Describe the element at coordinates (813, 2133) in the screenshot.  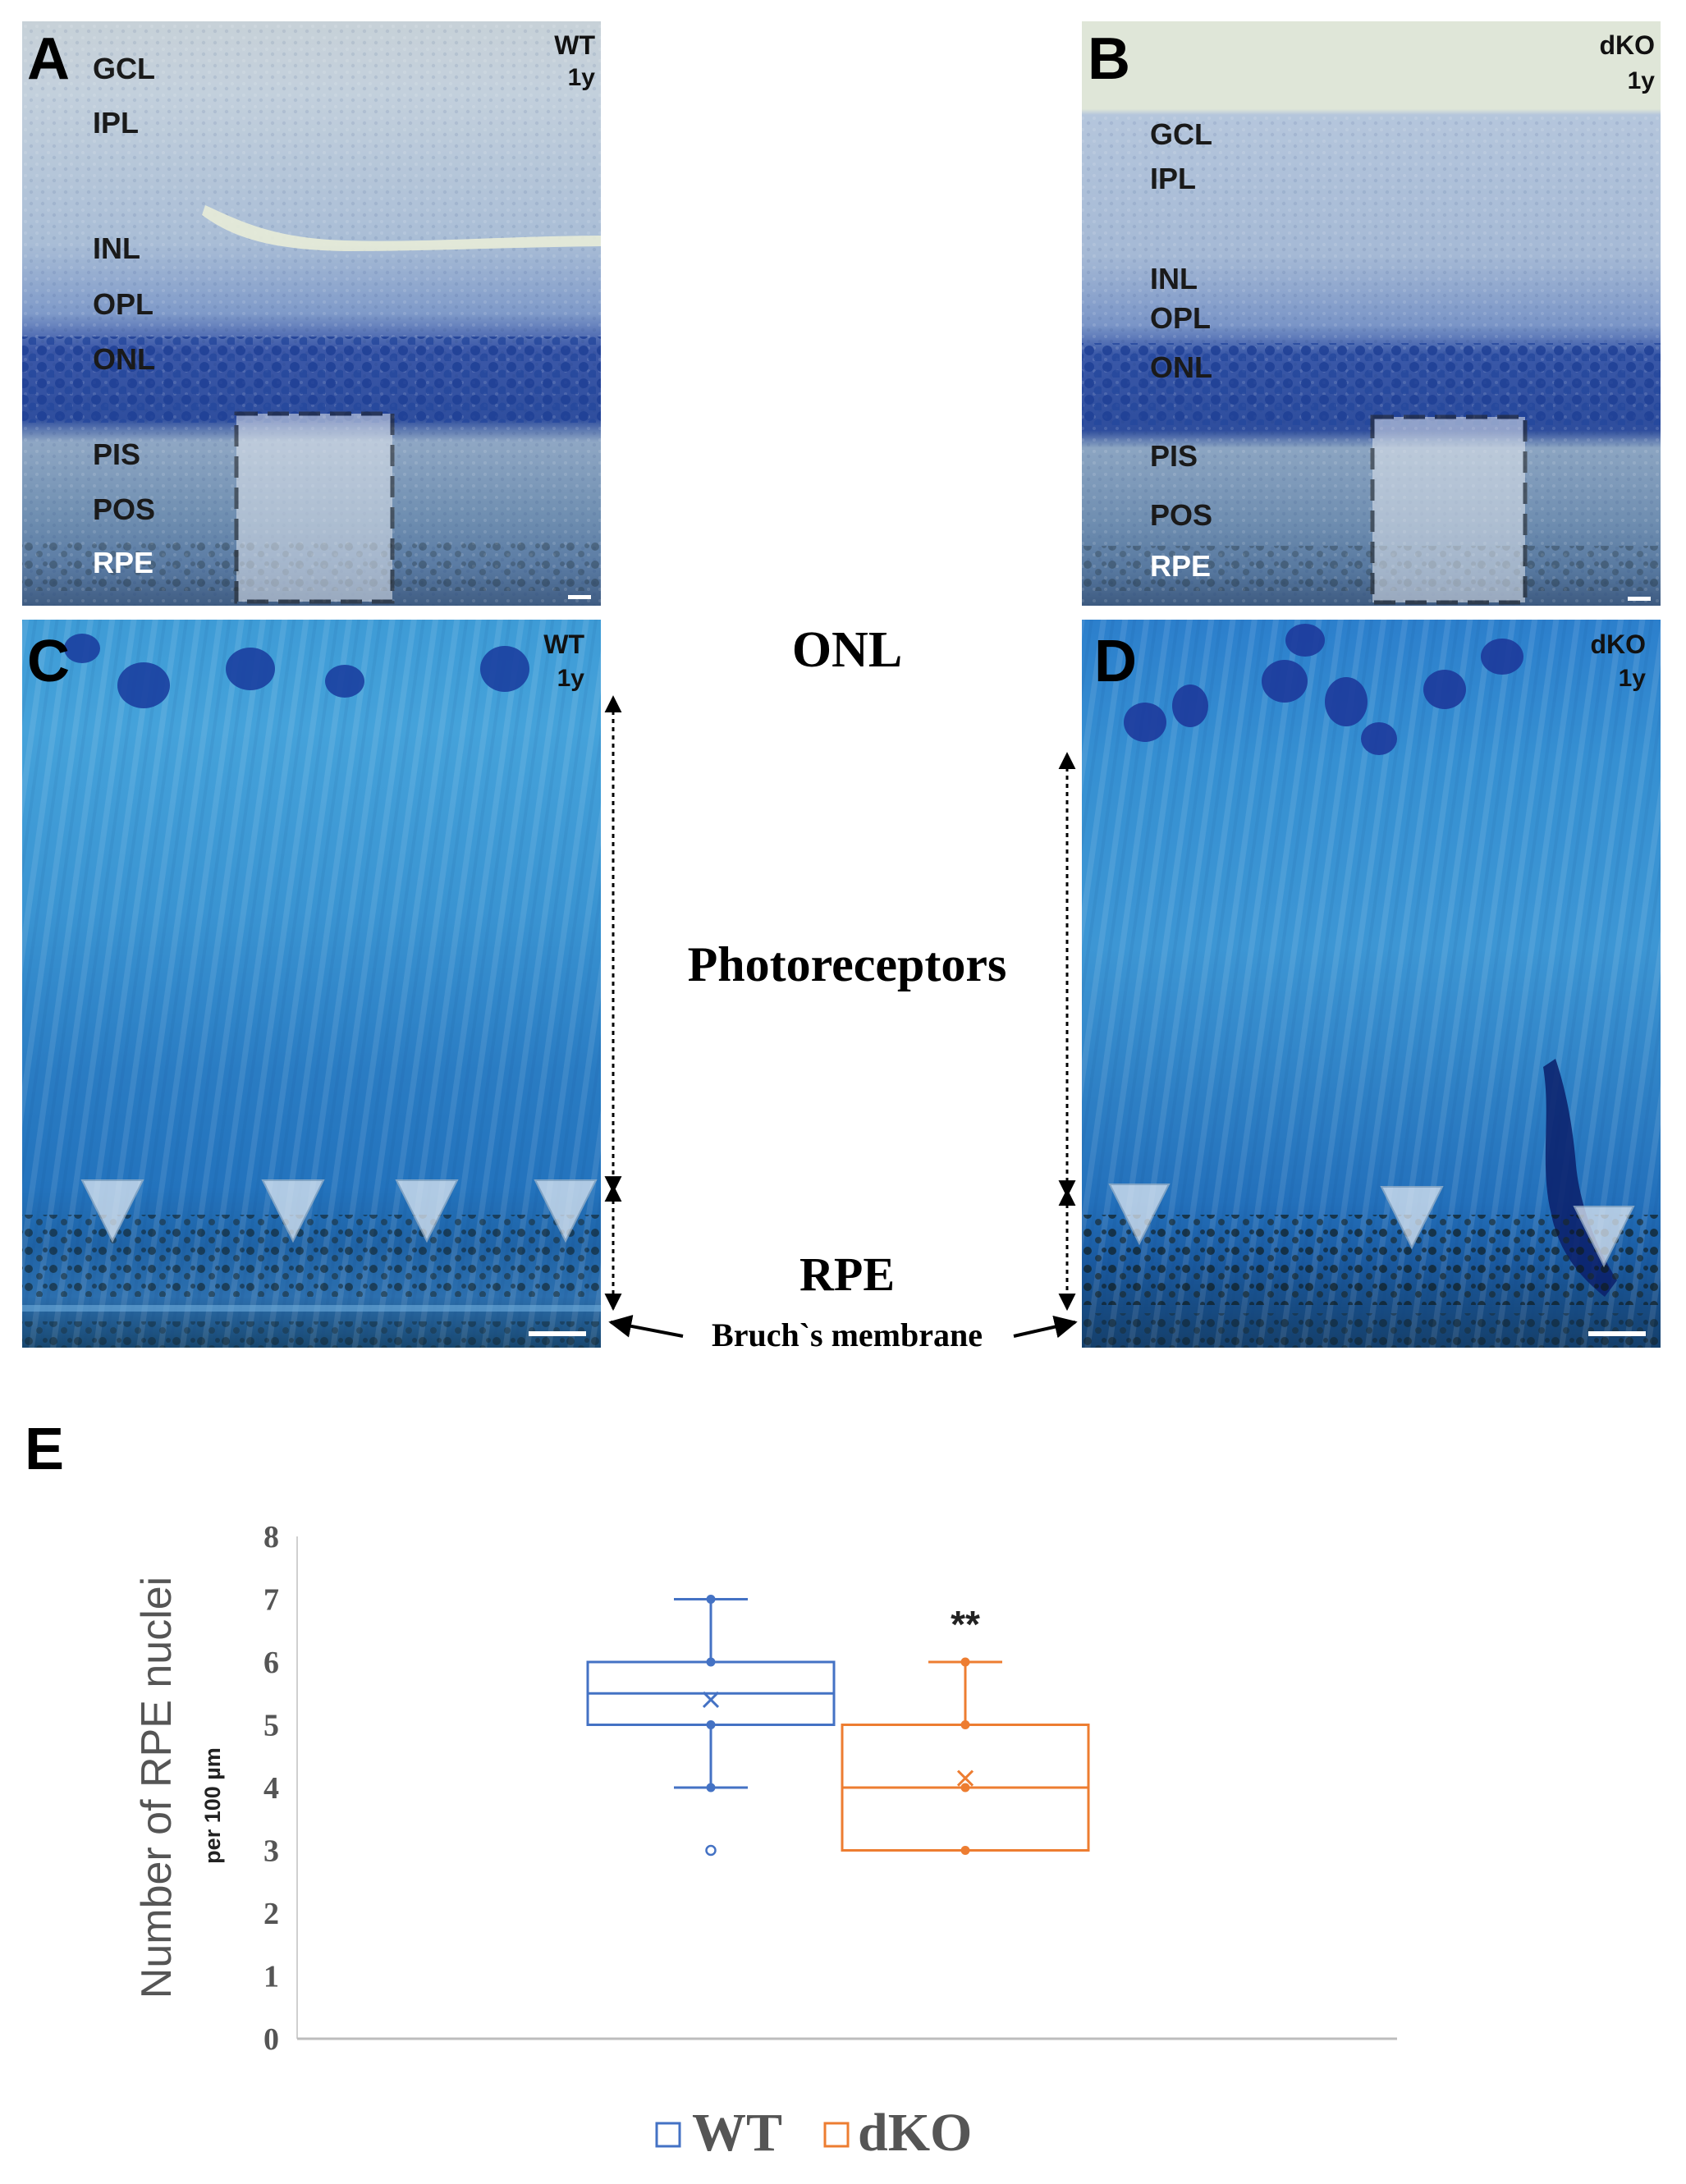
I see `legend: WT dKO` at that location.